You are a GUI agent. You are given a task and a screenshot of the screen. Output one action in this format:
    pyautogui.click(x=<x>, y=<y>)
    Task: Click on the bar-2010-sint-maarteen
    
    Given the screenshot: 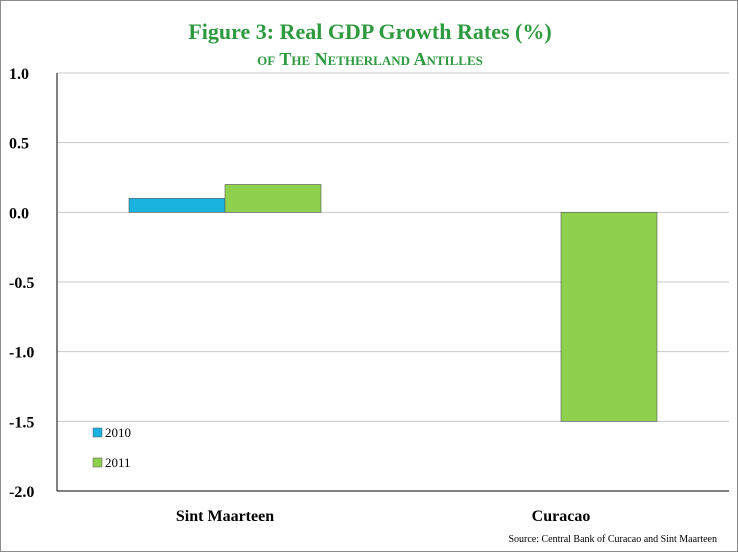 What is the action you would take?
    pyautogui.click(x=177, y=205)
    